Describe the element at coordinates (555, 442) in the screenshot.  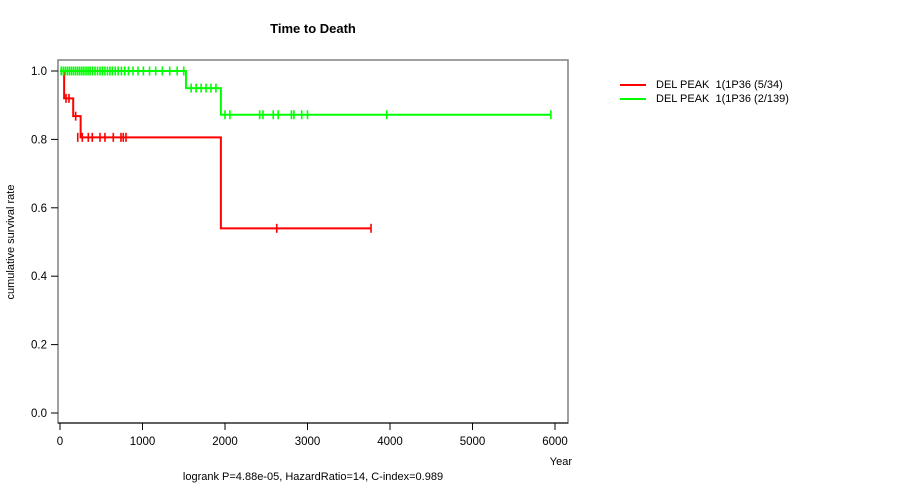
I see `x-tick-label: 6000` at that location.